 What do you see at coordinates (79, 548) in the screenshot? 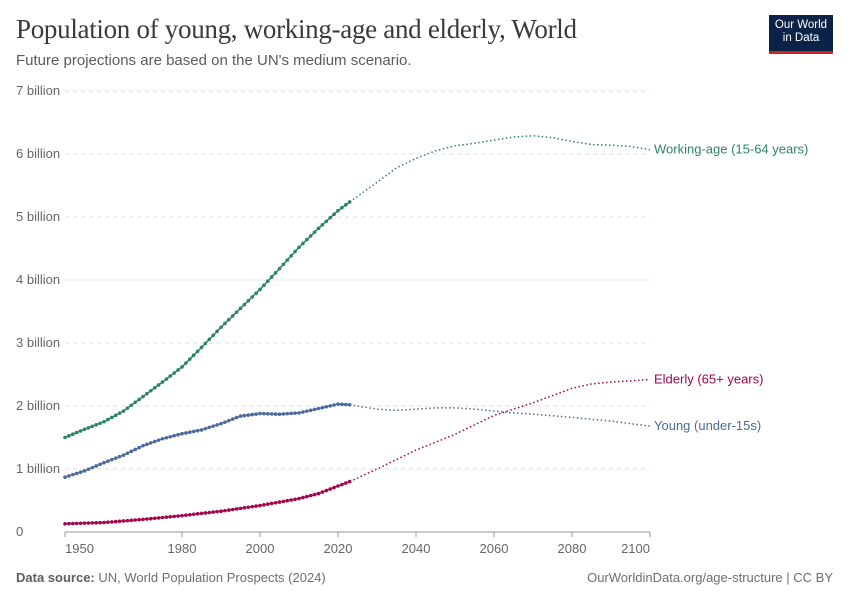
I see `x-tick-label: 1950` at bounding box center [79, 548].